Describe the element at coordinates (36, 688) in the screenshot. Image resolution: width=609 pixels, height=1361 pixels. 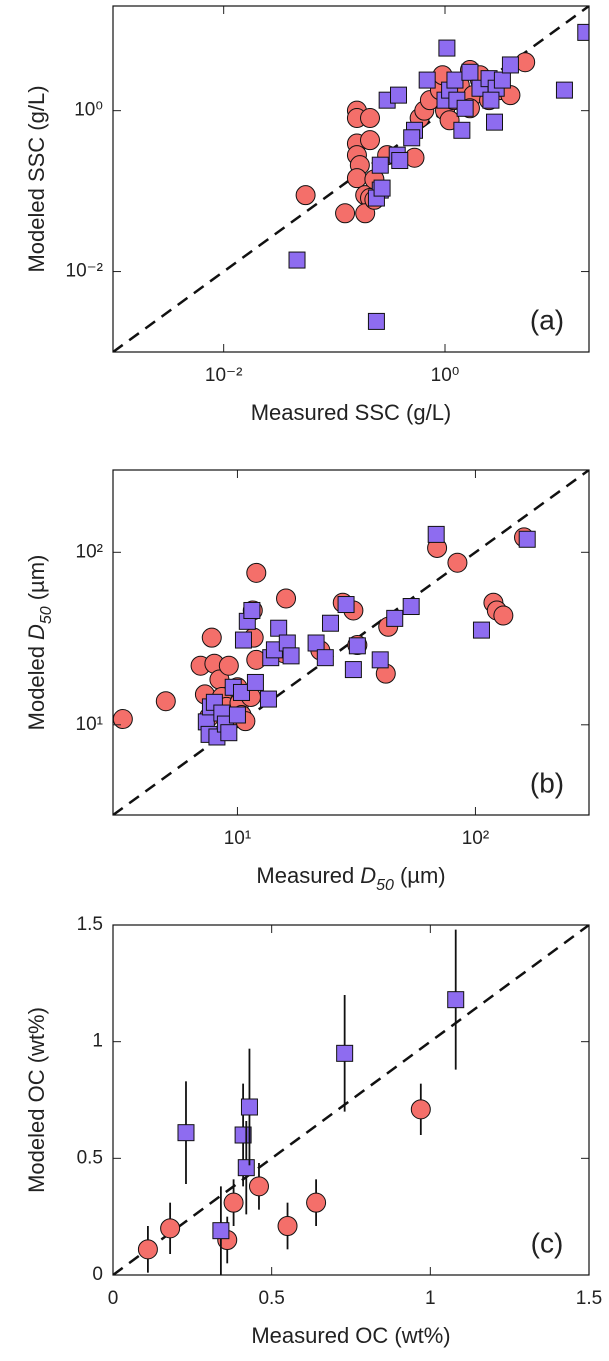
I see `label-part: Modeled` at that location.